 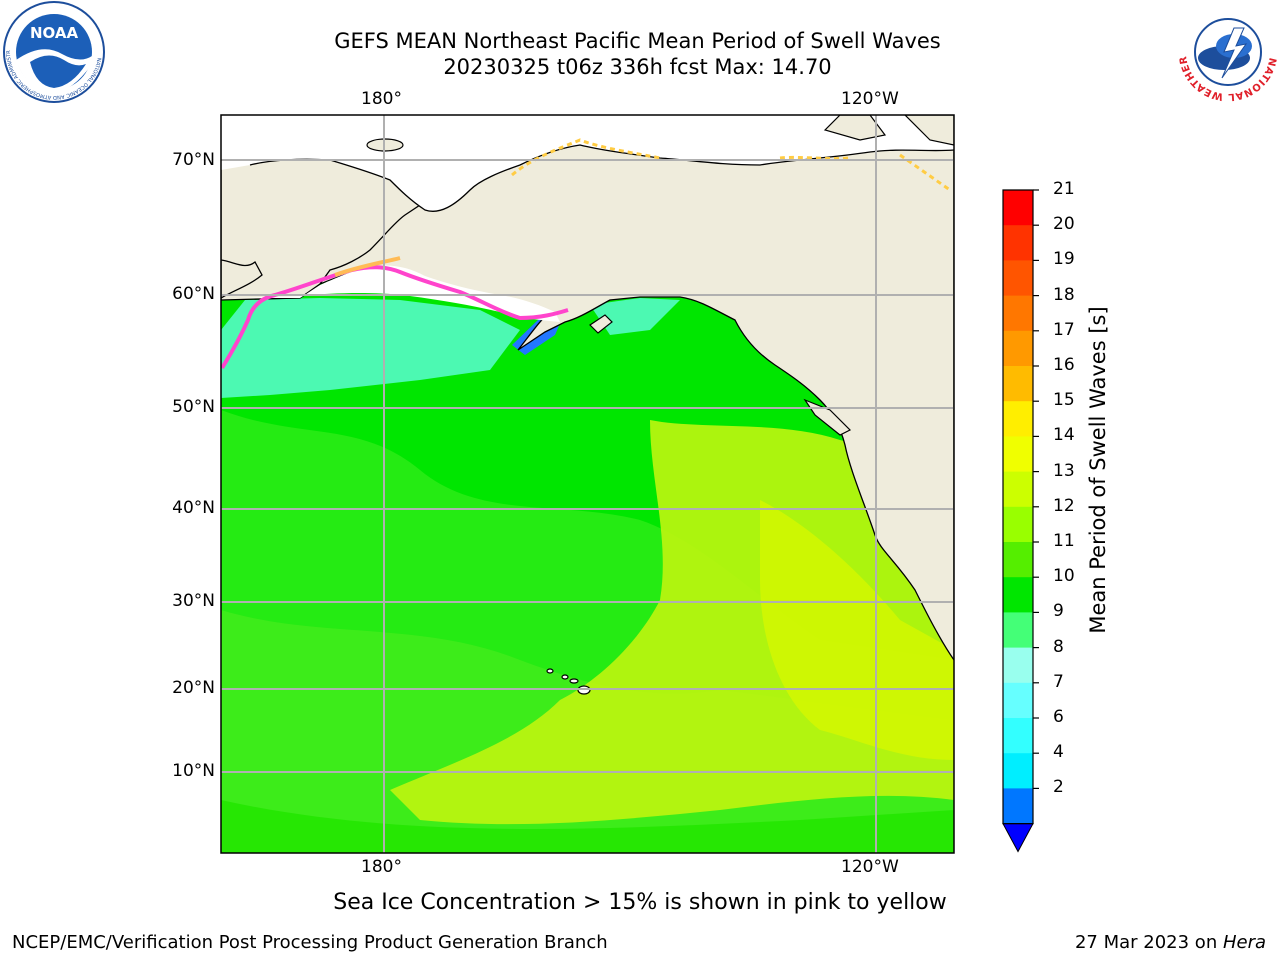 I want to click on ocean-yellow-green-region, so click(x=857, y=630).